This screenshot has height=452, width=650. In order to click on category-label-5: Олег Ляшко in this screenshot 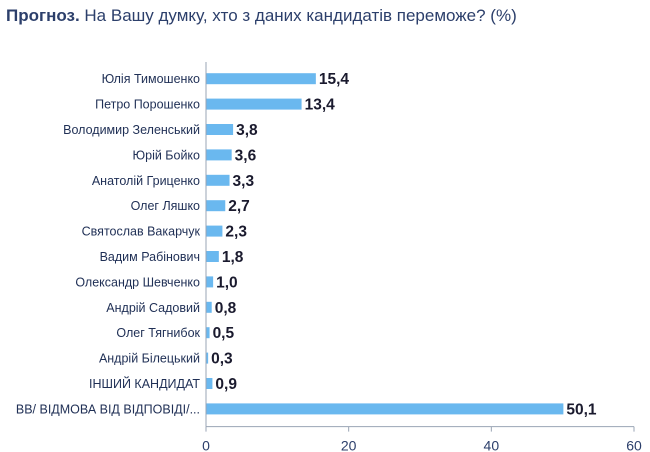, I will do `click(165, 206)`.